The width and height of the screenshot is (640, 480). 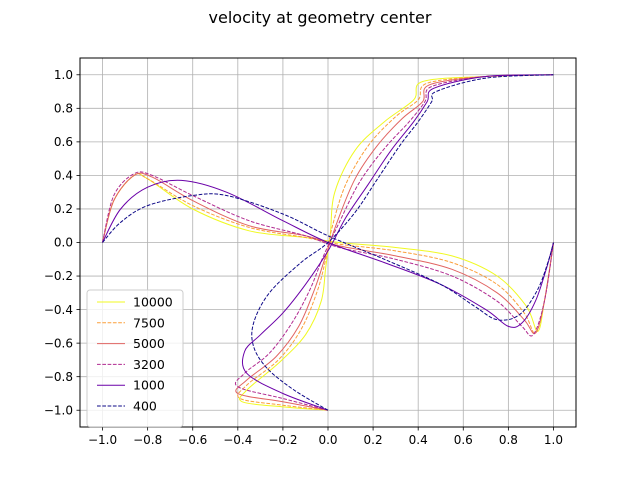 I want to click on x-tick-label: −1.0, so click(x=102, y=440).